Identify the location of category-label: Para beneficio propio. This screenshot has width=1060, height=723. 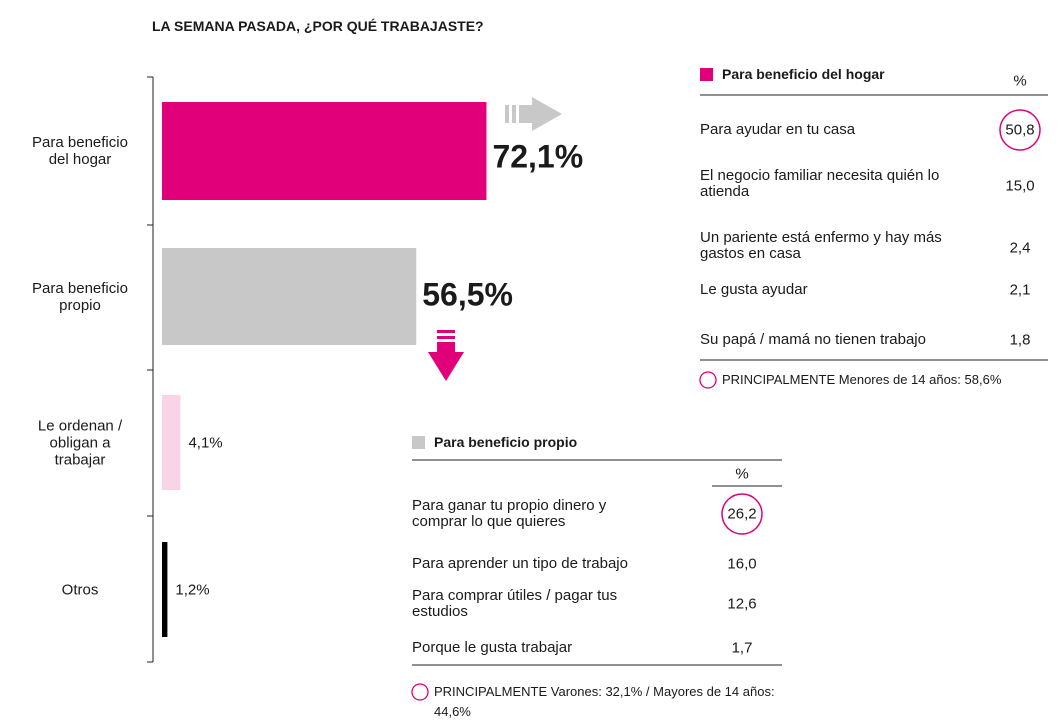
(80, 296).